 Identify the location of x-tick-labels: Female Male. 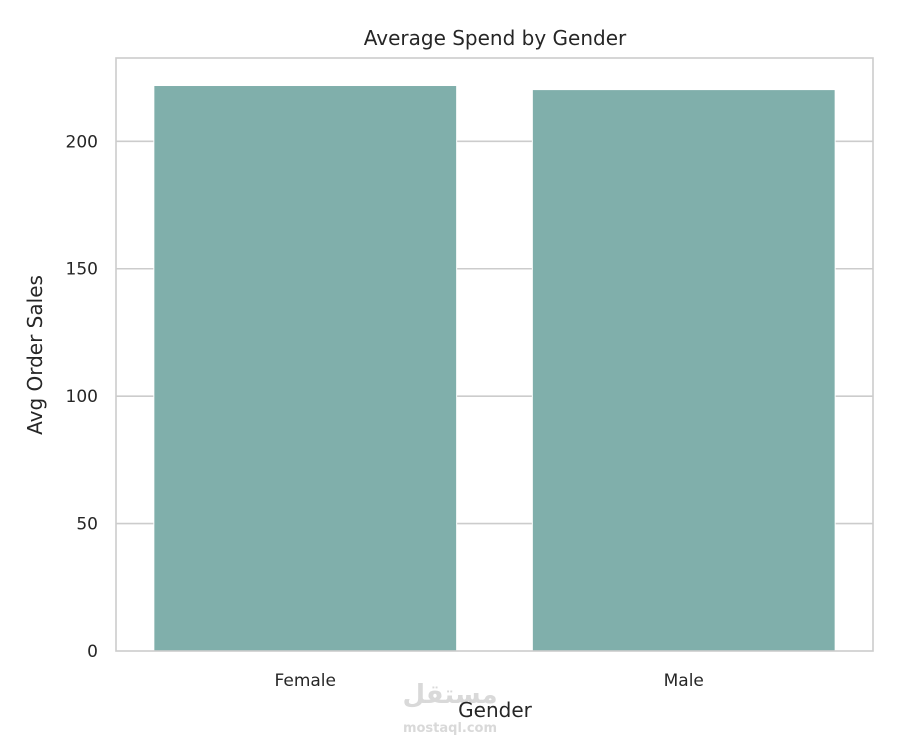
(489, 681).